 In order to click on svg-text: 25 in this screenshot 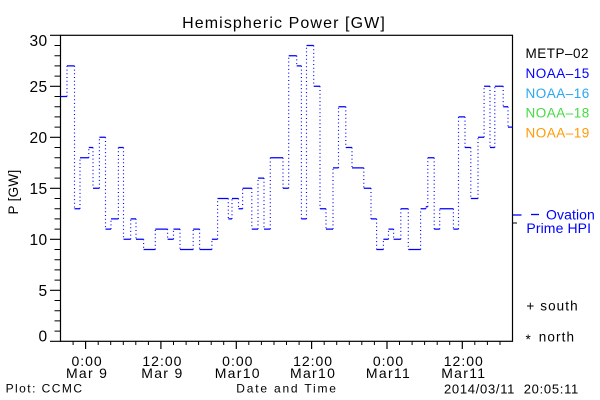, I will do `click(38, 87)`.